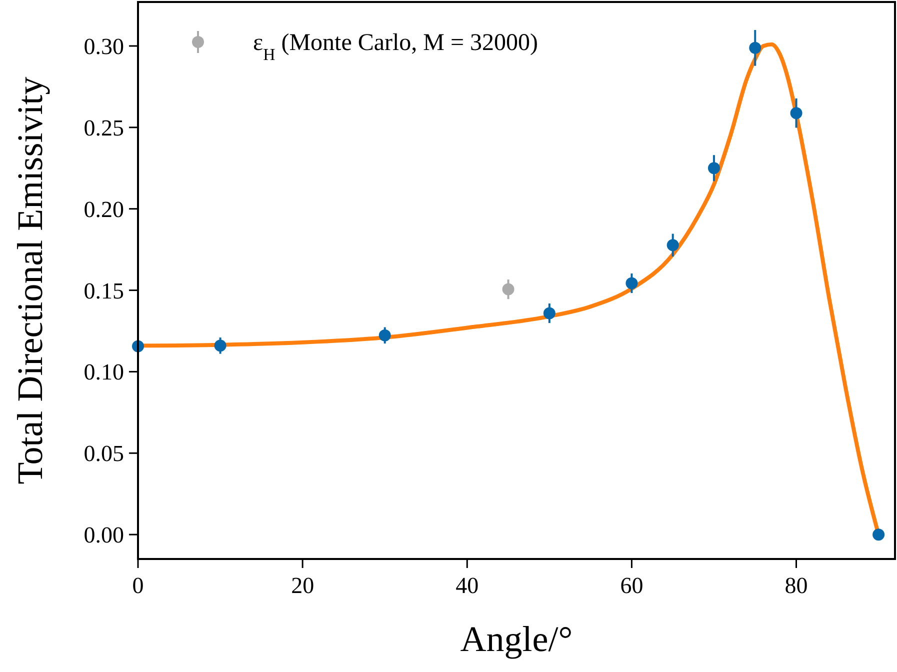 The image size is (897, 672). Describe the element at coordinates (104, 46) in the screenshot. I see `y-tick-label: 0.30` at that location.